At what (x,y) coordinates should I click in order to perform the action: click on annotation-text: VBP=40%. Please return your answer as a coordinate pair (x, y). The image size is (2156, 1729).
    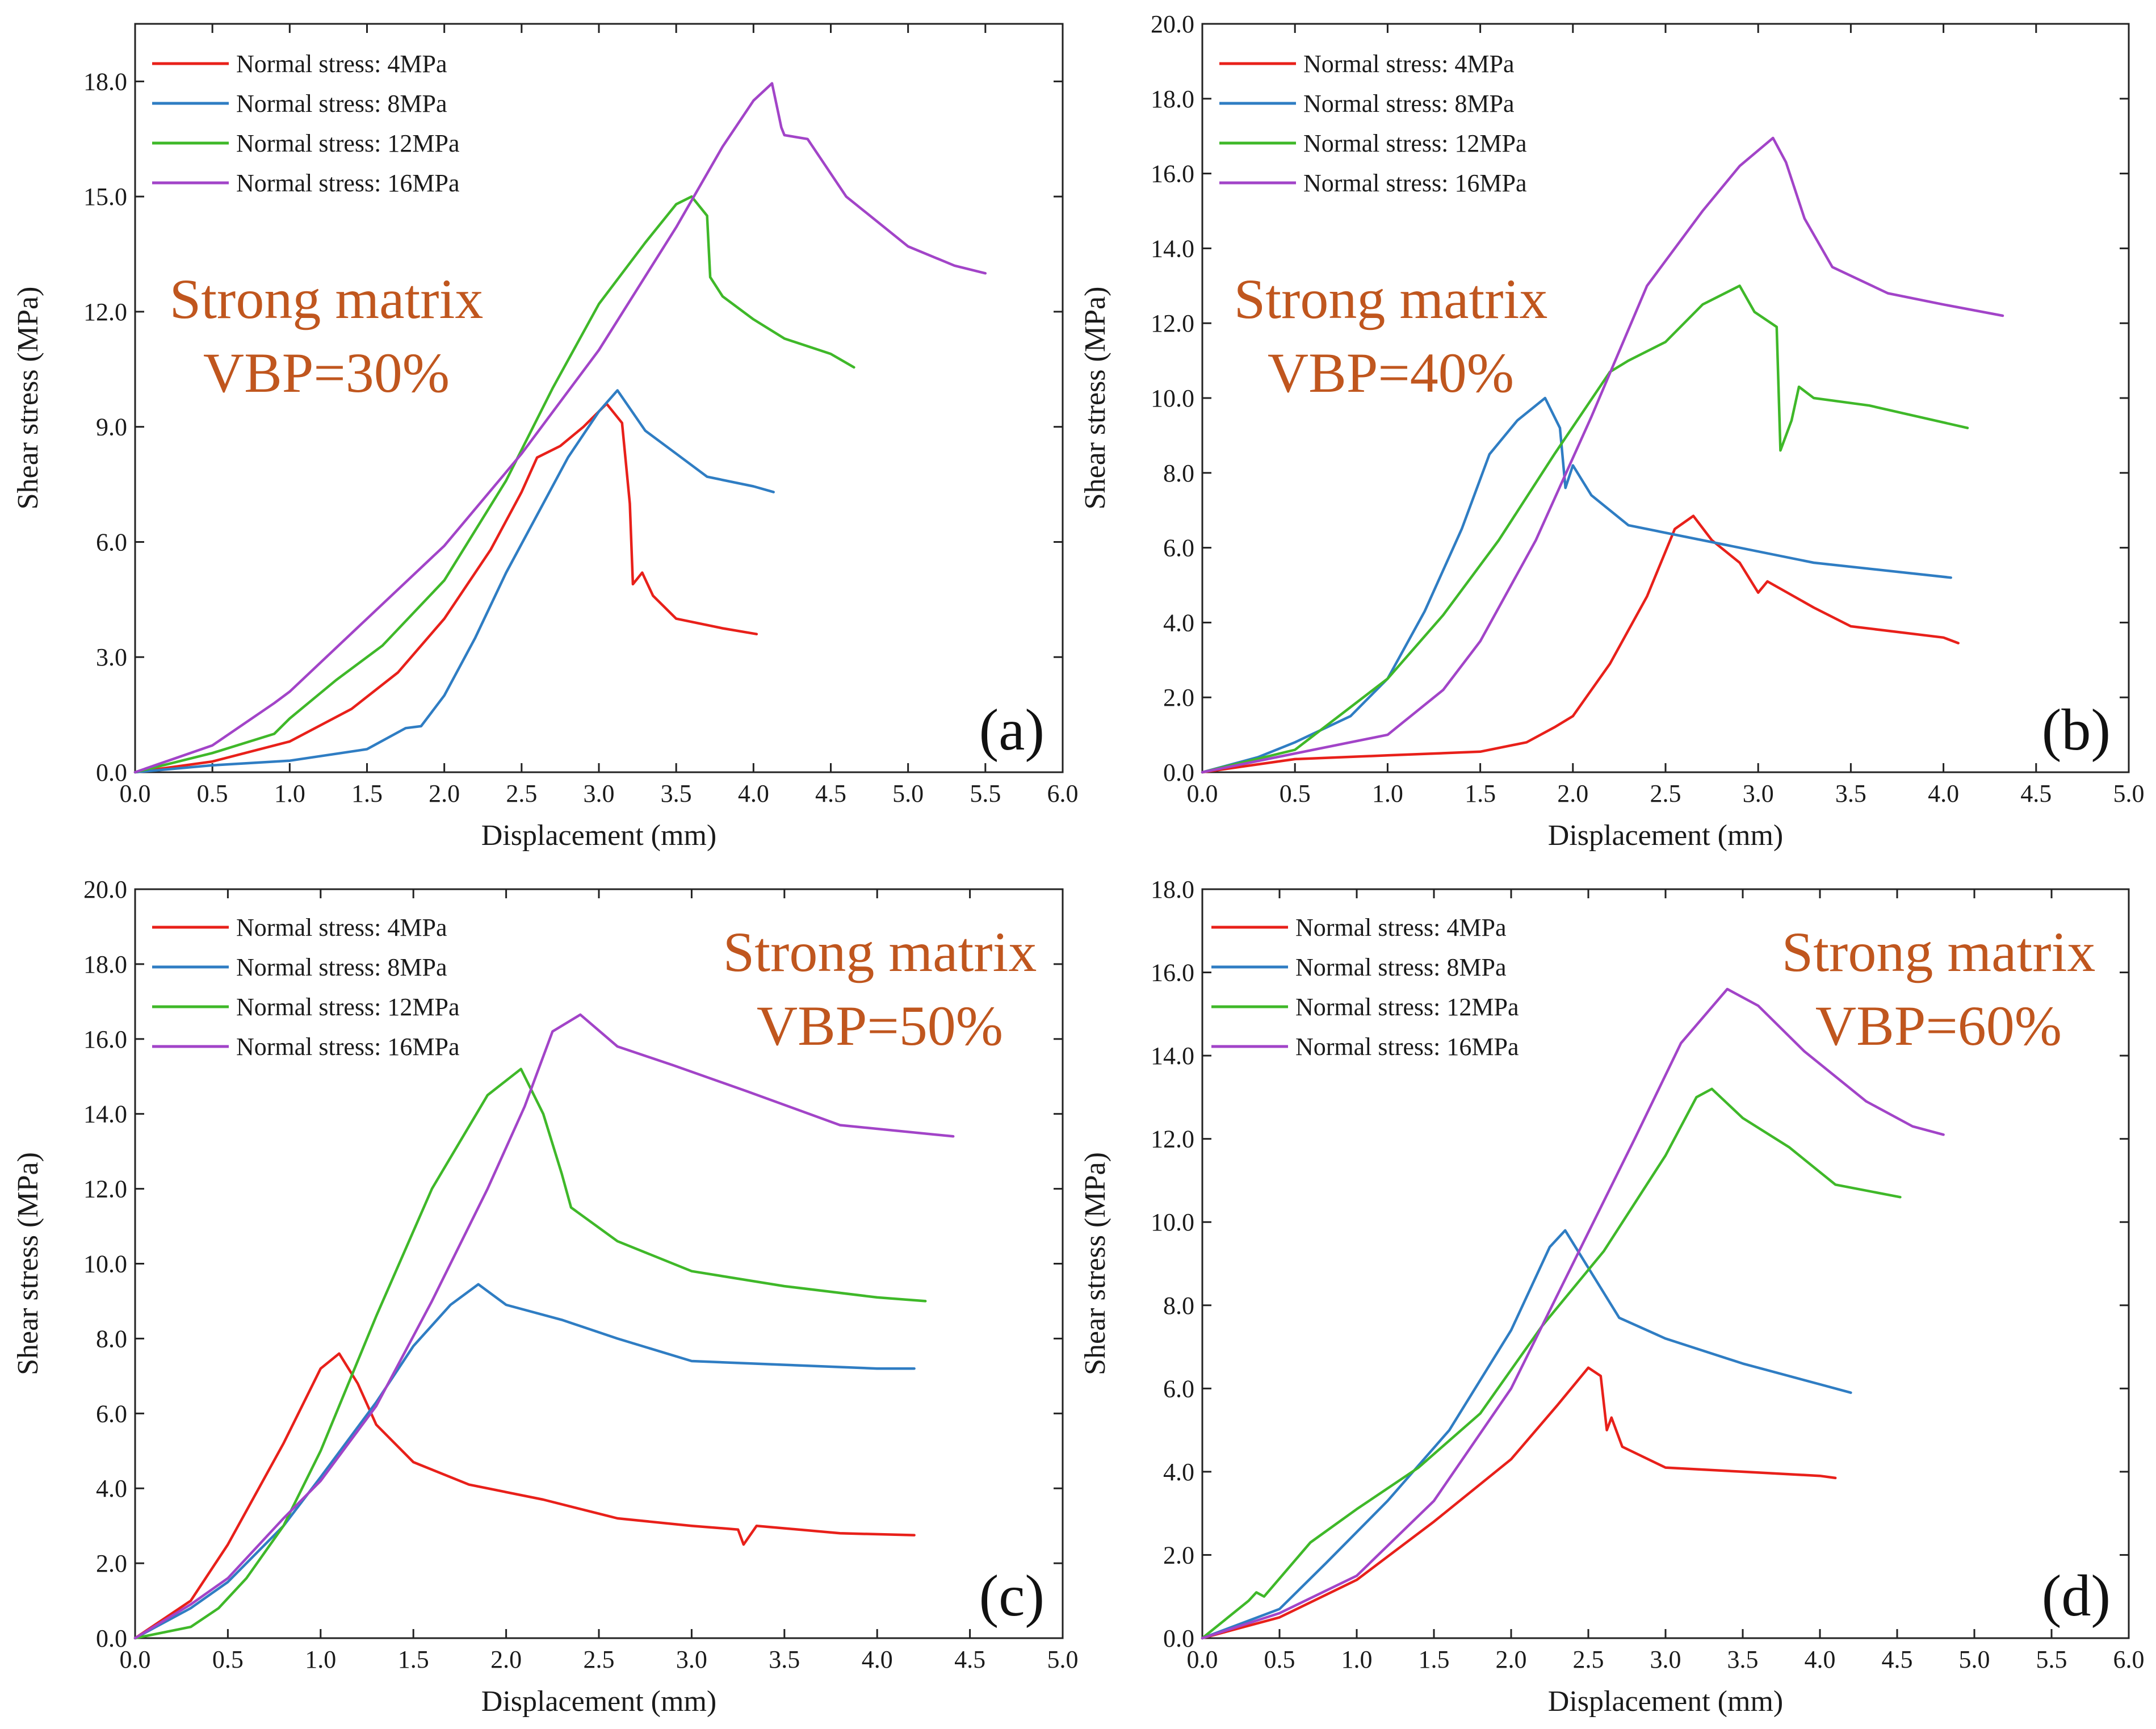
    Looking at the image, I should click on (1391, 372).